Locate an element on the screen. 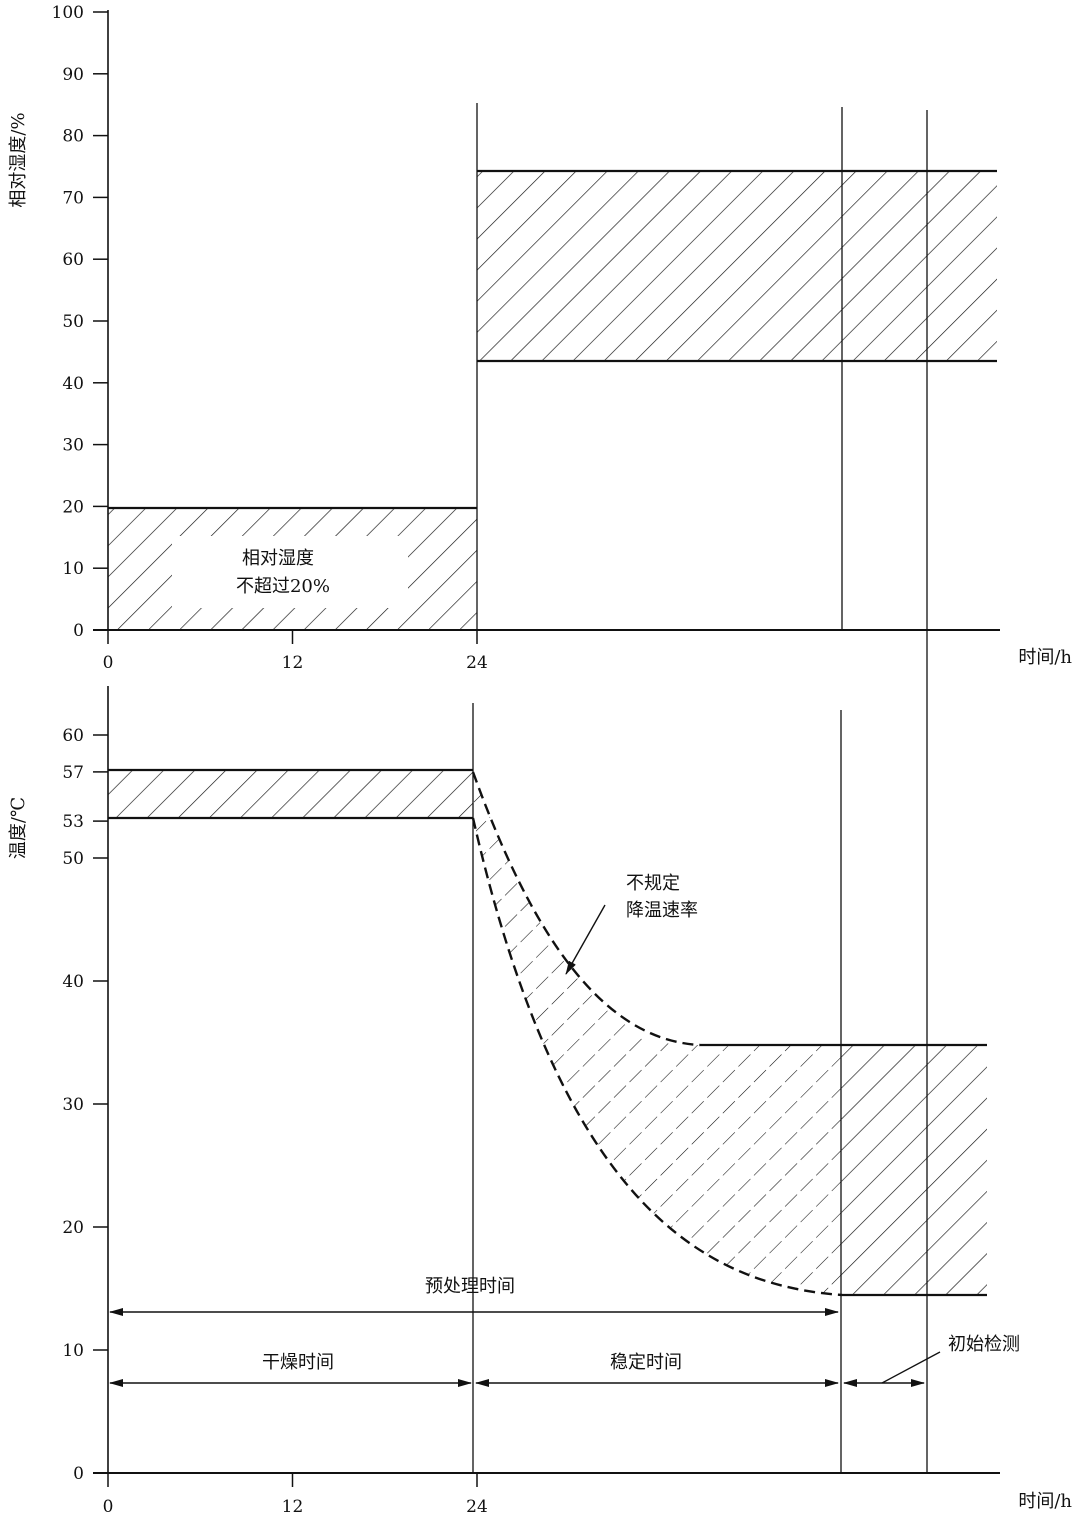 The width and height of the screenshot is (1081, 1520). cooling-annotation-arrow is located at coordinates (585, 939).